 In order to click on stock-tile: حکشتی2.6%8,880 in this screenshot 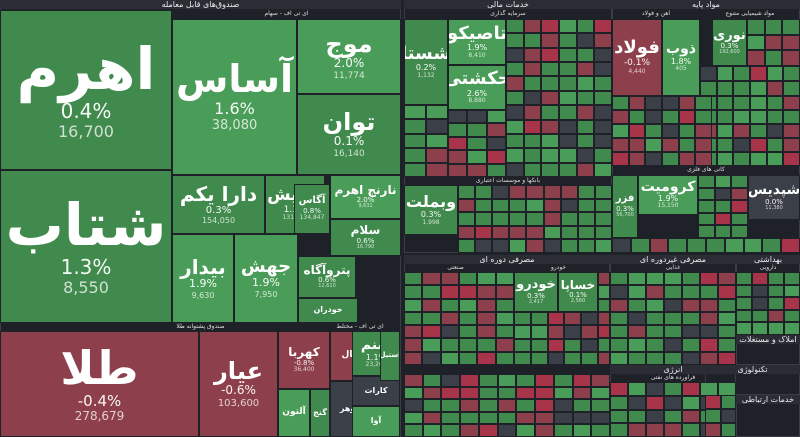, I will do `click(477, 87)`.